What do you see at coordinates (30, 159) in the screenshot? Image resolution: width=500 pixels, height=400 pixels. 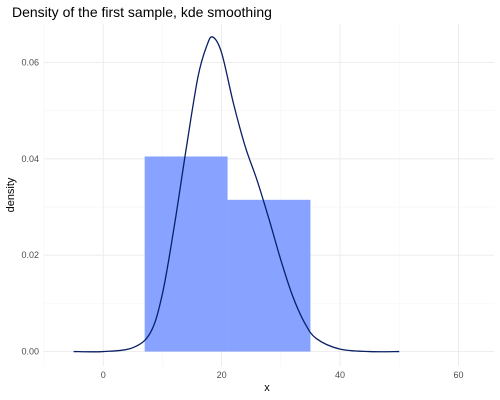 I see `y-tick-label: 0.04` at bounding box center [30, 159].